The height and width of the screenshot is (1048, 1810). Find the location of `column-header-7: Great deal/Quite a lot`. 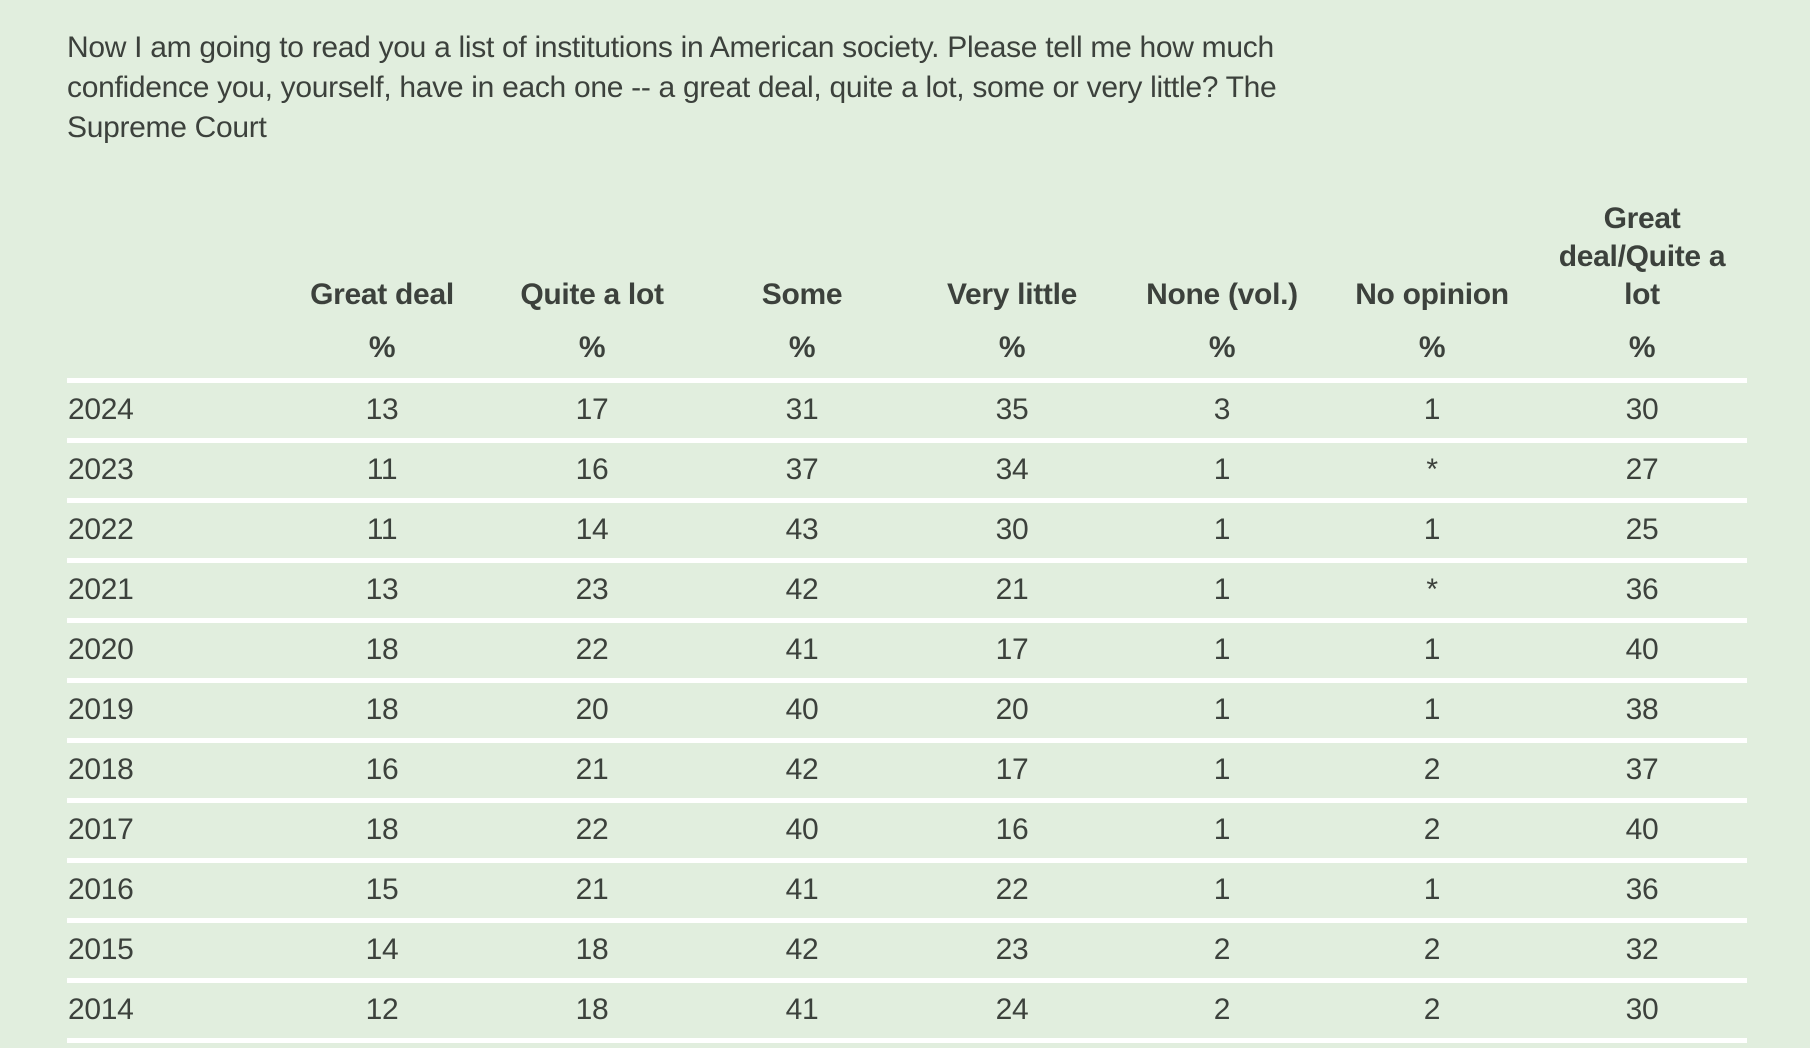

column-header-7: Great deal/Quite a lot is located at coordinates (1642, 256).